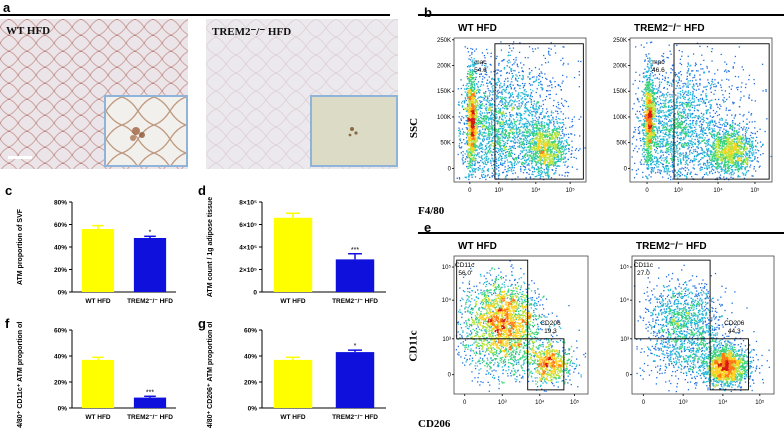 Image resolution: width=784 pixels, height=433 pixels. What do you see at coordinates (723, 402) in the screenshot?
I see `flow-e-ko-x-tick-label: 10⁴` at bounding box center [723, 402].